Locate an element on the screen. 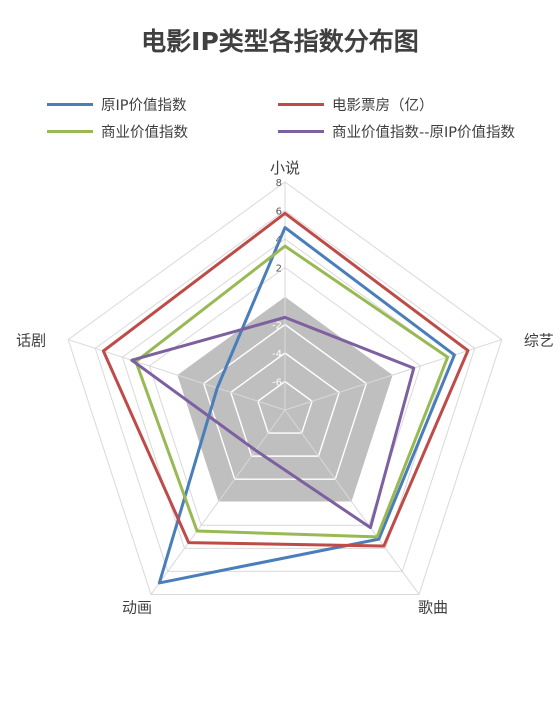  category-label: 小说 is located at coordinates (285, 168).